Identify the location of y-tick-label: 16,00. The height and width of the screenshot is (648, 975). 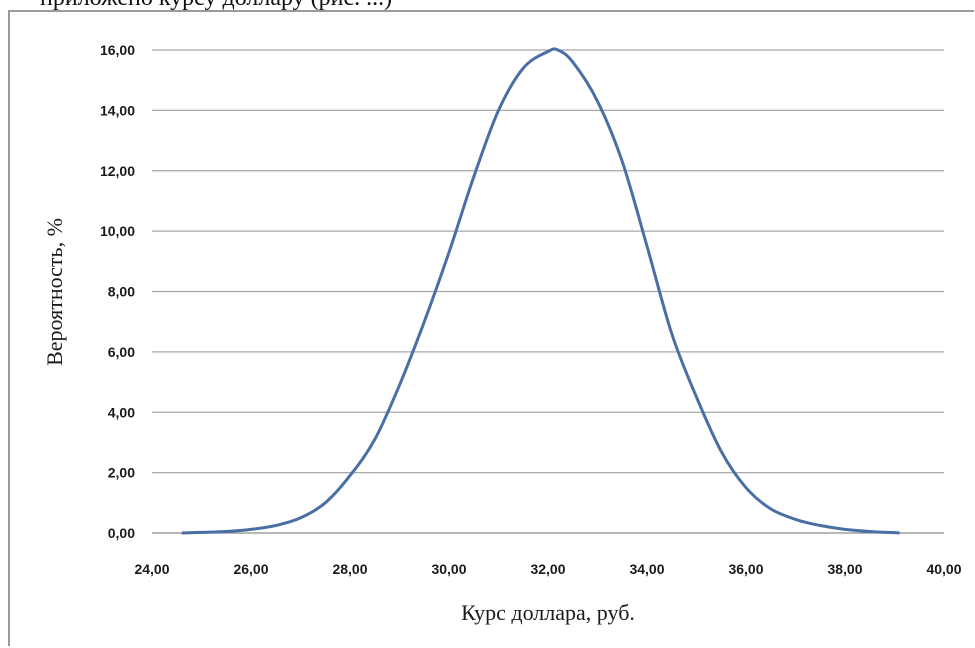
(117, 50).